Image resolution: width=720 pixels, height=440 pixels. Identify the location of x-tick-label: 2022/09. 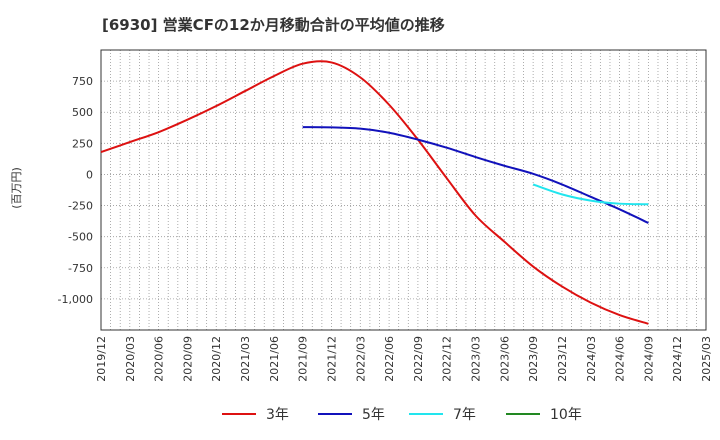
(418, 359).